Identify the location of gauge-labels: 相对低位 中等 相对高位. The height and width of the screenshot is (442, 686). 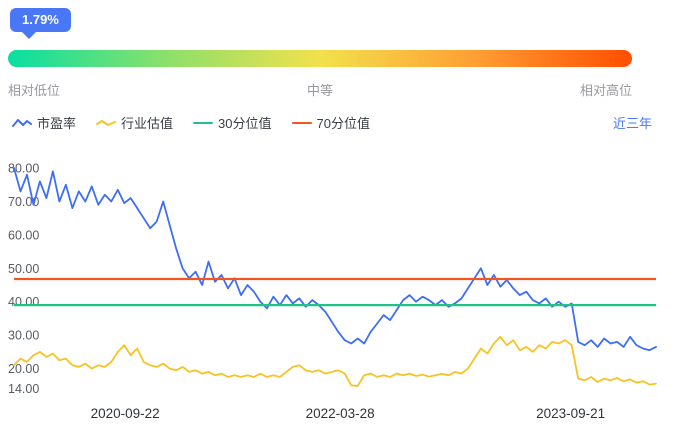
(320, 89).